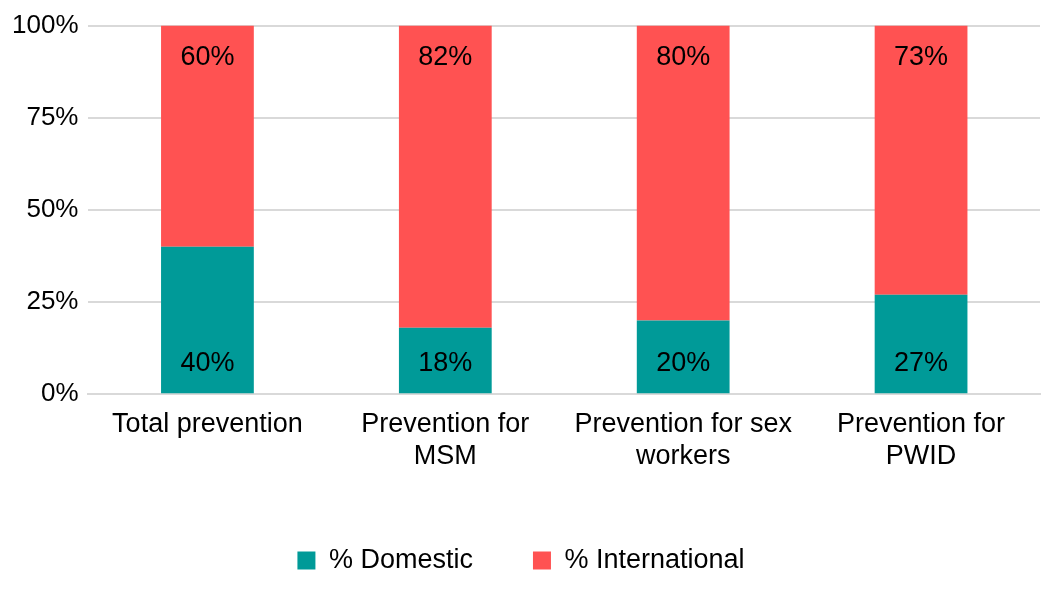 The width and height of the screenshot is (1052, 594). What do you see at coordinates (400, 558) in the screenshot?
I see `legend-label: % Domestic` at bounding box center [400, 558].